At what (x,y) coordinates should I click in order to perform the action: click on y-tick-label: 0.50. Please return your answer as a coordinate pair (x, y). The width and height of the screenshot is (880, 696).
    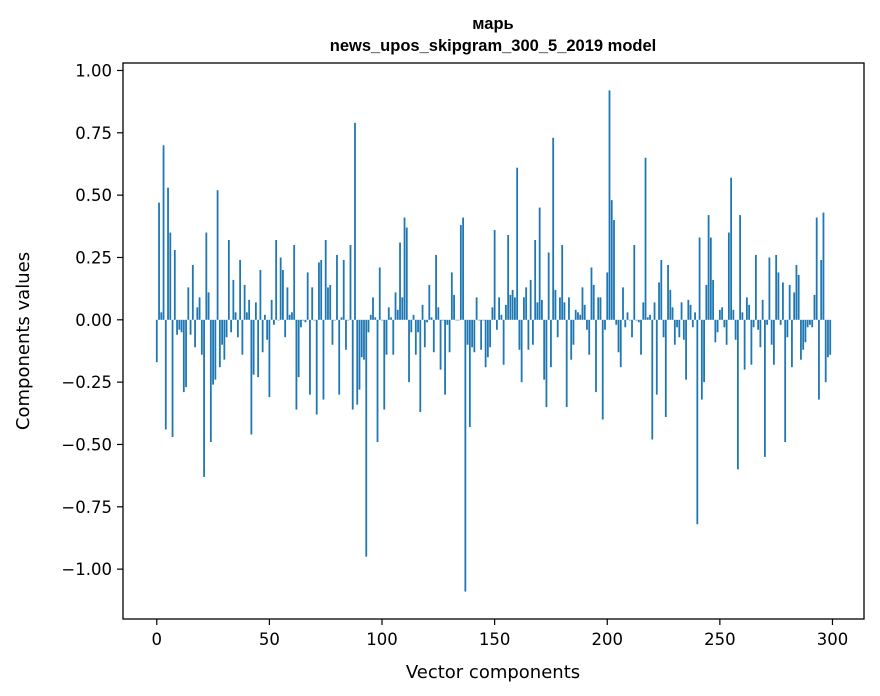
    Looking at the image, I should click on (93, 195).